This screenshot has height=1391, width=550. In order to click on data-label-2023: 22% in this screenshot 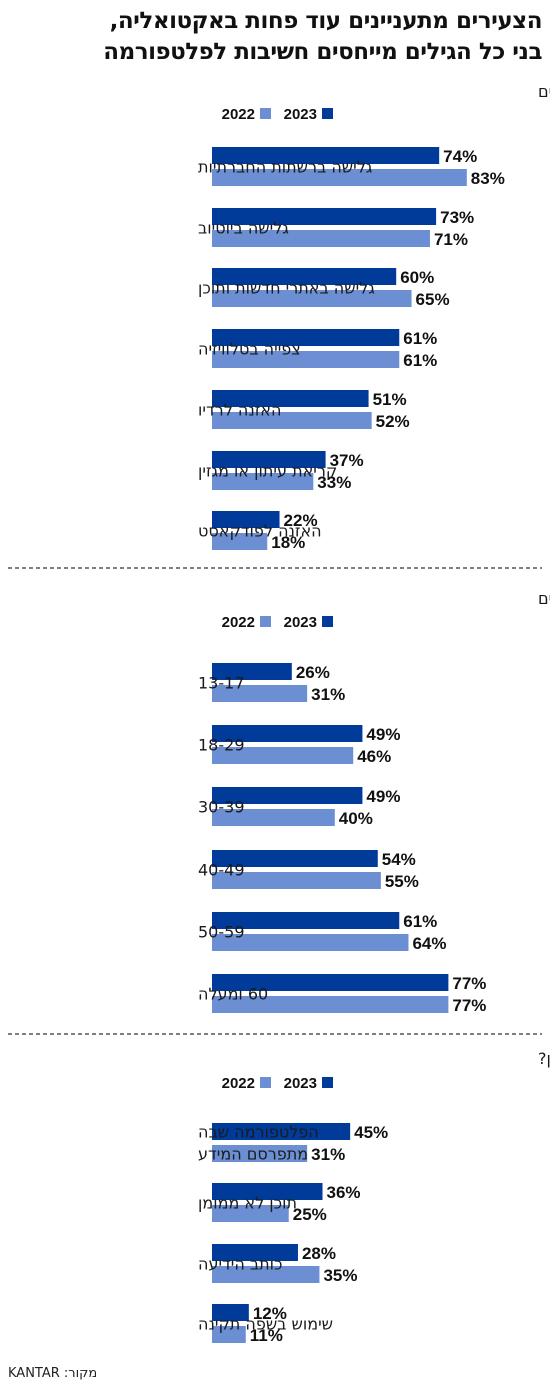, I will do `click(301, 520)`.